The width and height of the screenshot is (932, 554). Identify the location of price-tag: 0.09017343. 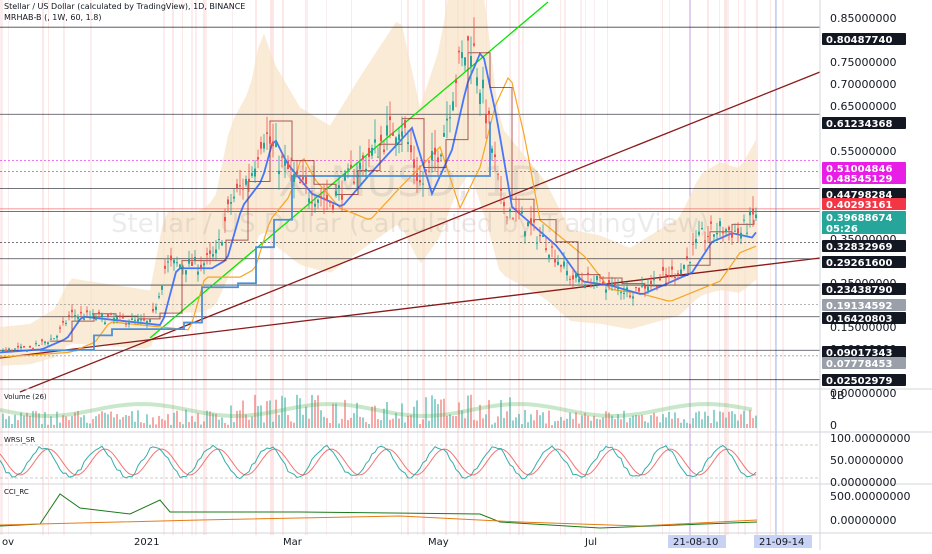
(859, 353).